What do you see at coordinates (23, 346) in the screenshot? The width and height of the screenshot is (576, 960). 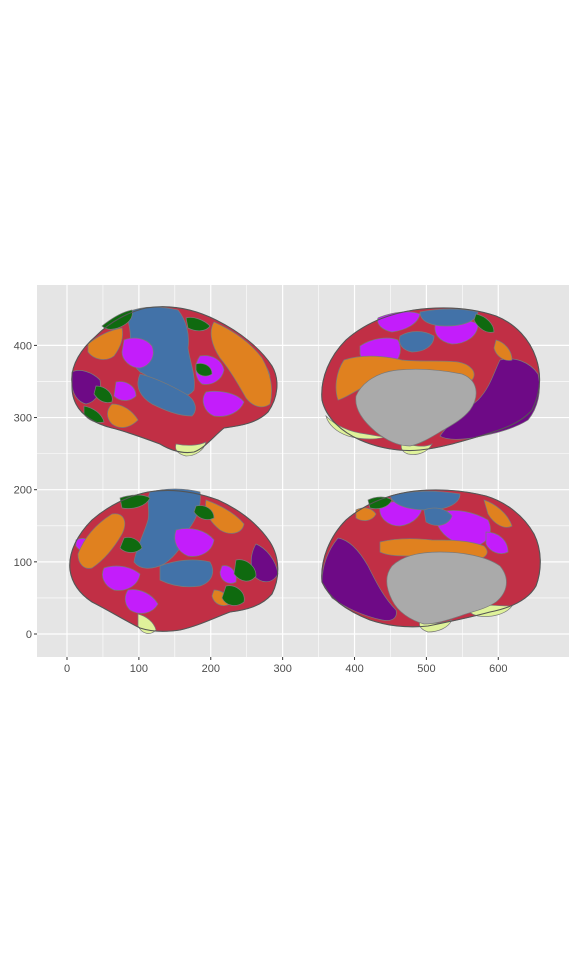 I see `y-tick-label-400: 400` at bounding box center [23, 346].